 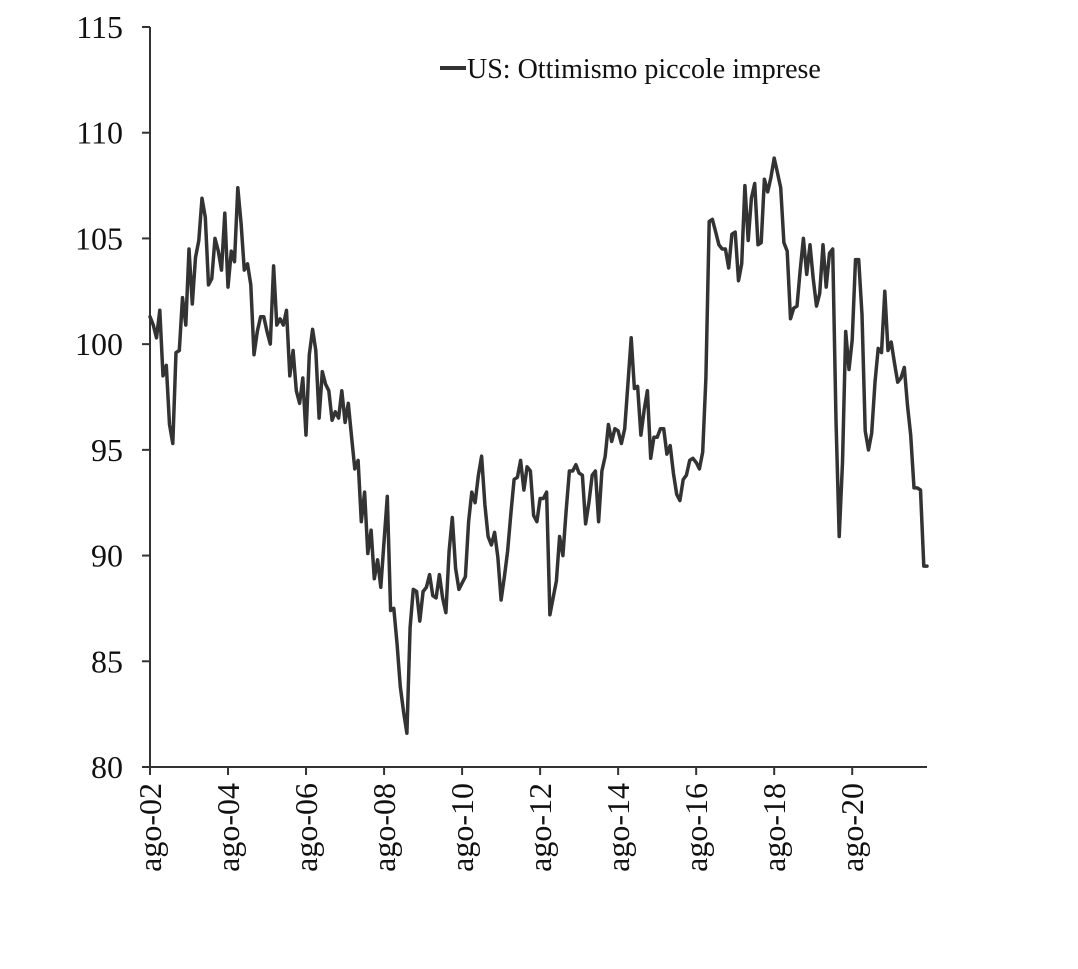 What do you see at coordinates (99, 344) in the screenshot?
I see `y-tick-label: 100` at bounding box center [99, 344].